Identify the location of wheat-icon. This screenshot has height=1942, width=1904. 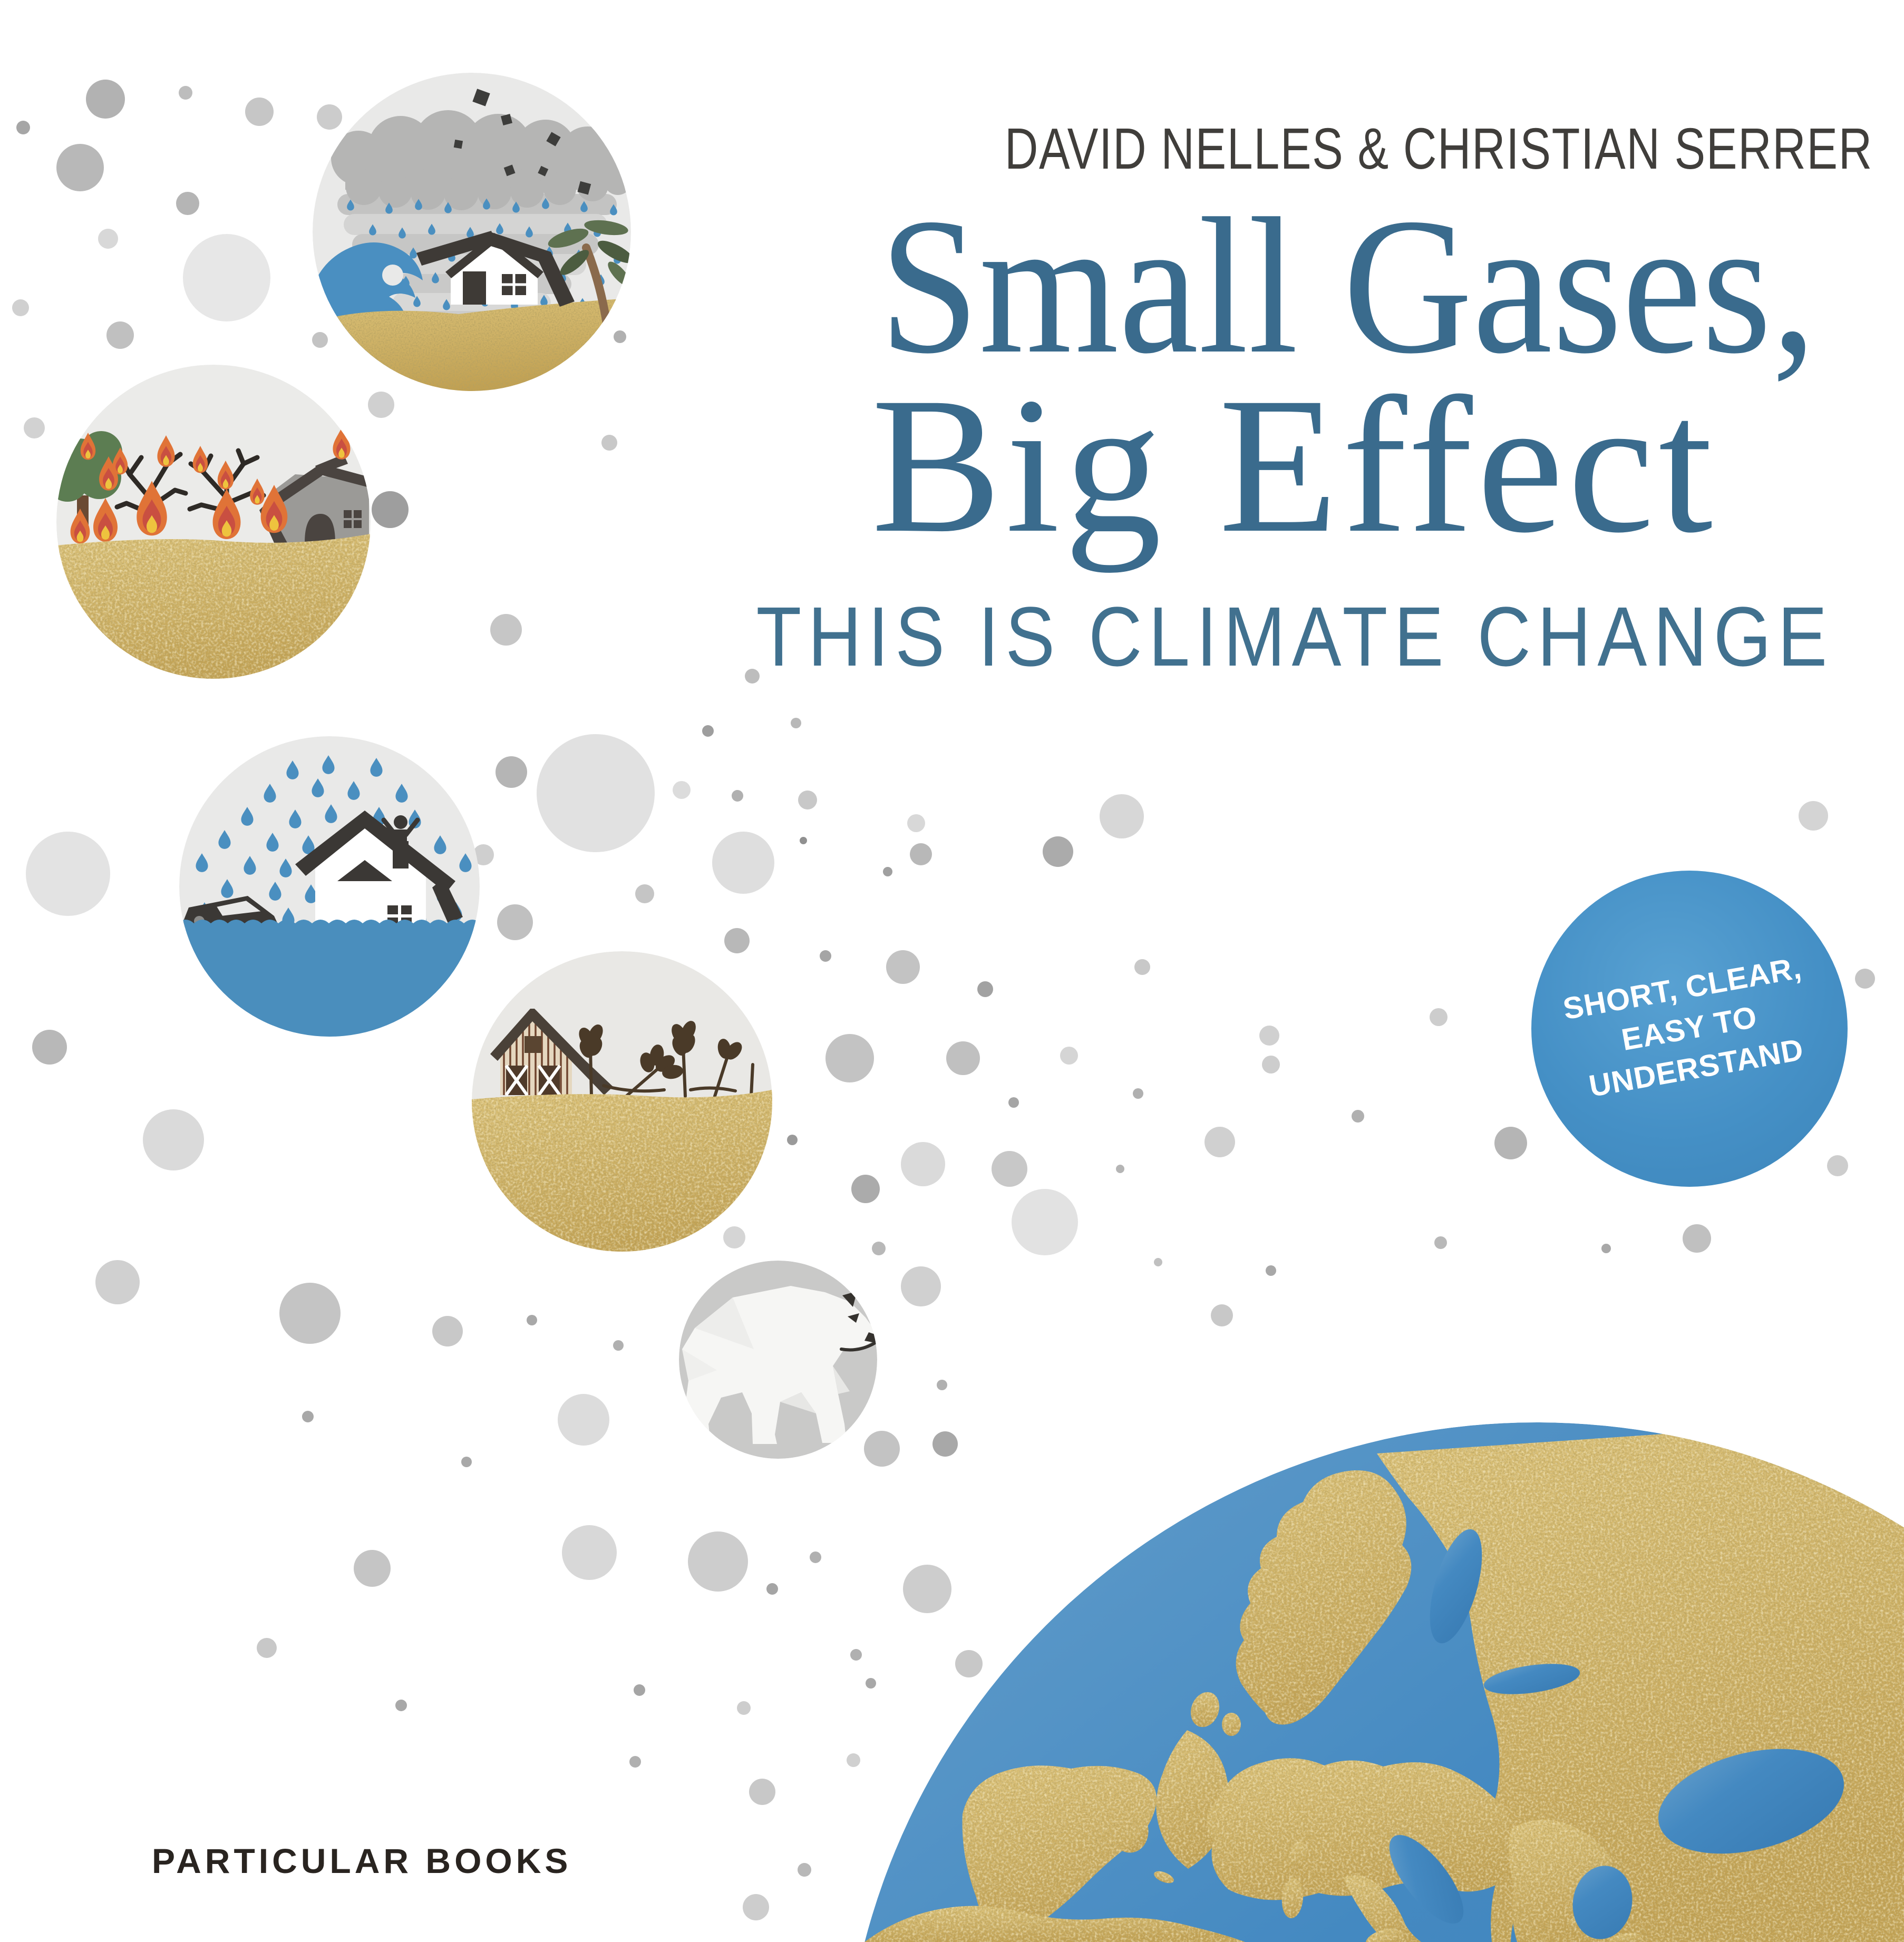
(666, 1059).